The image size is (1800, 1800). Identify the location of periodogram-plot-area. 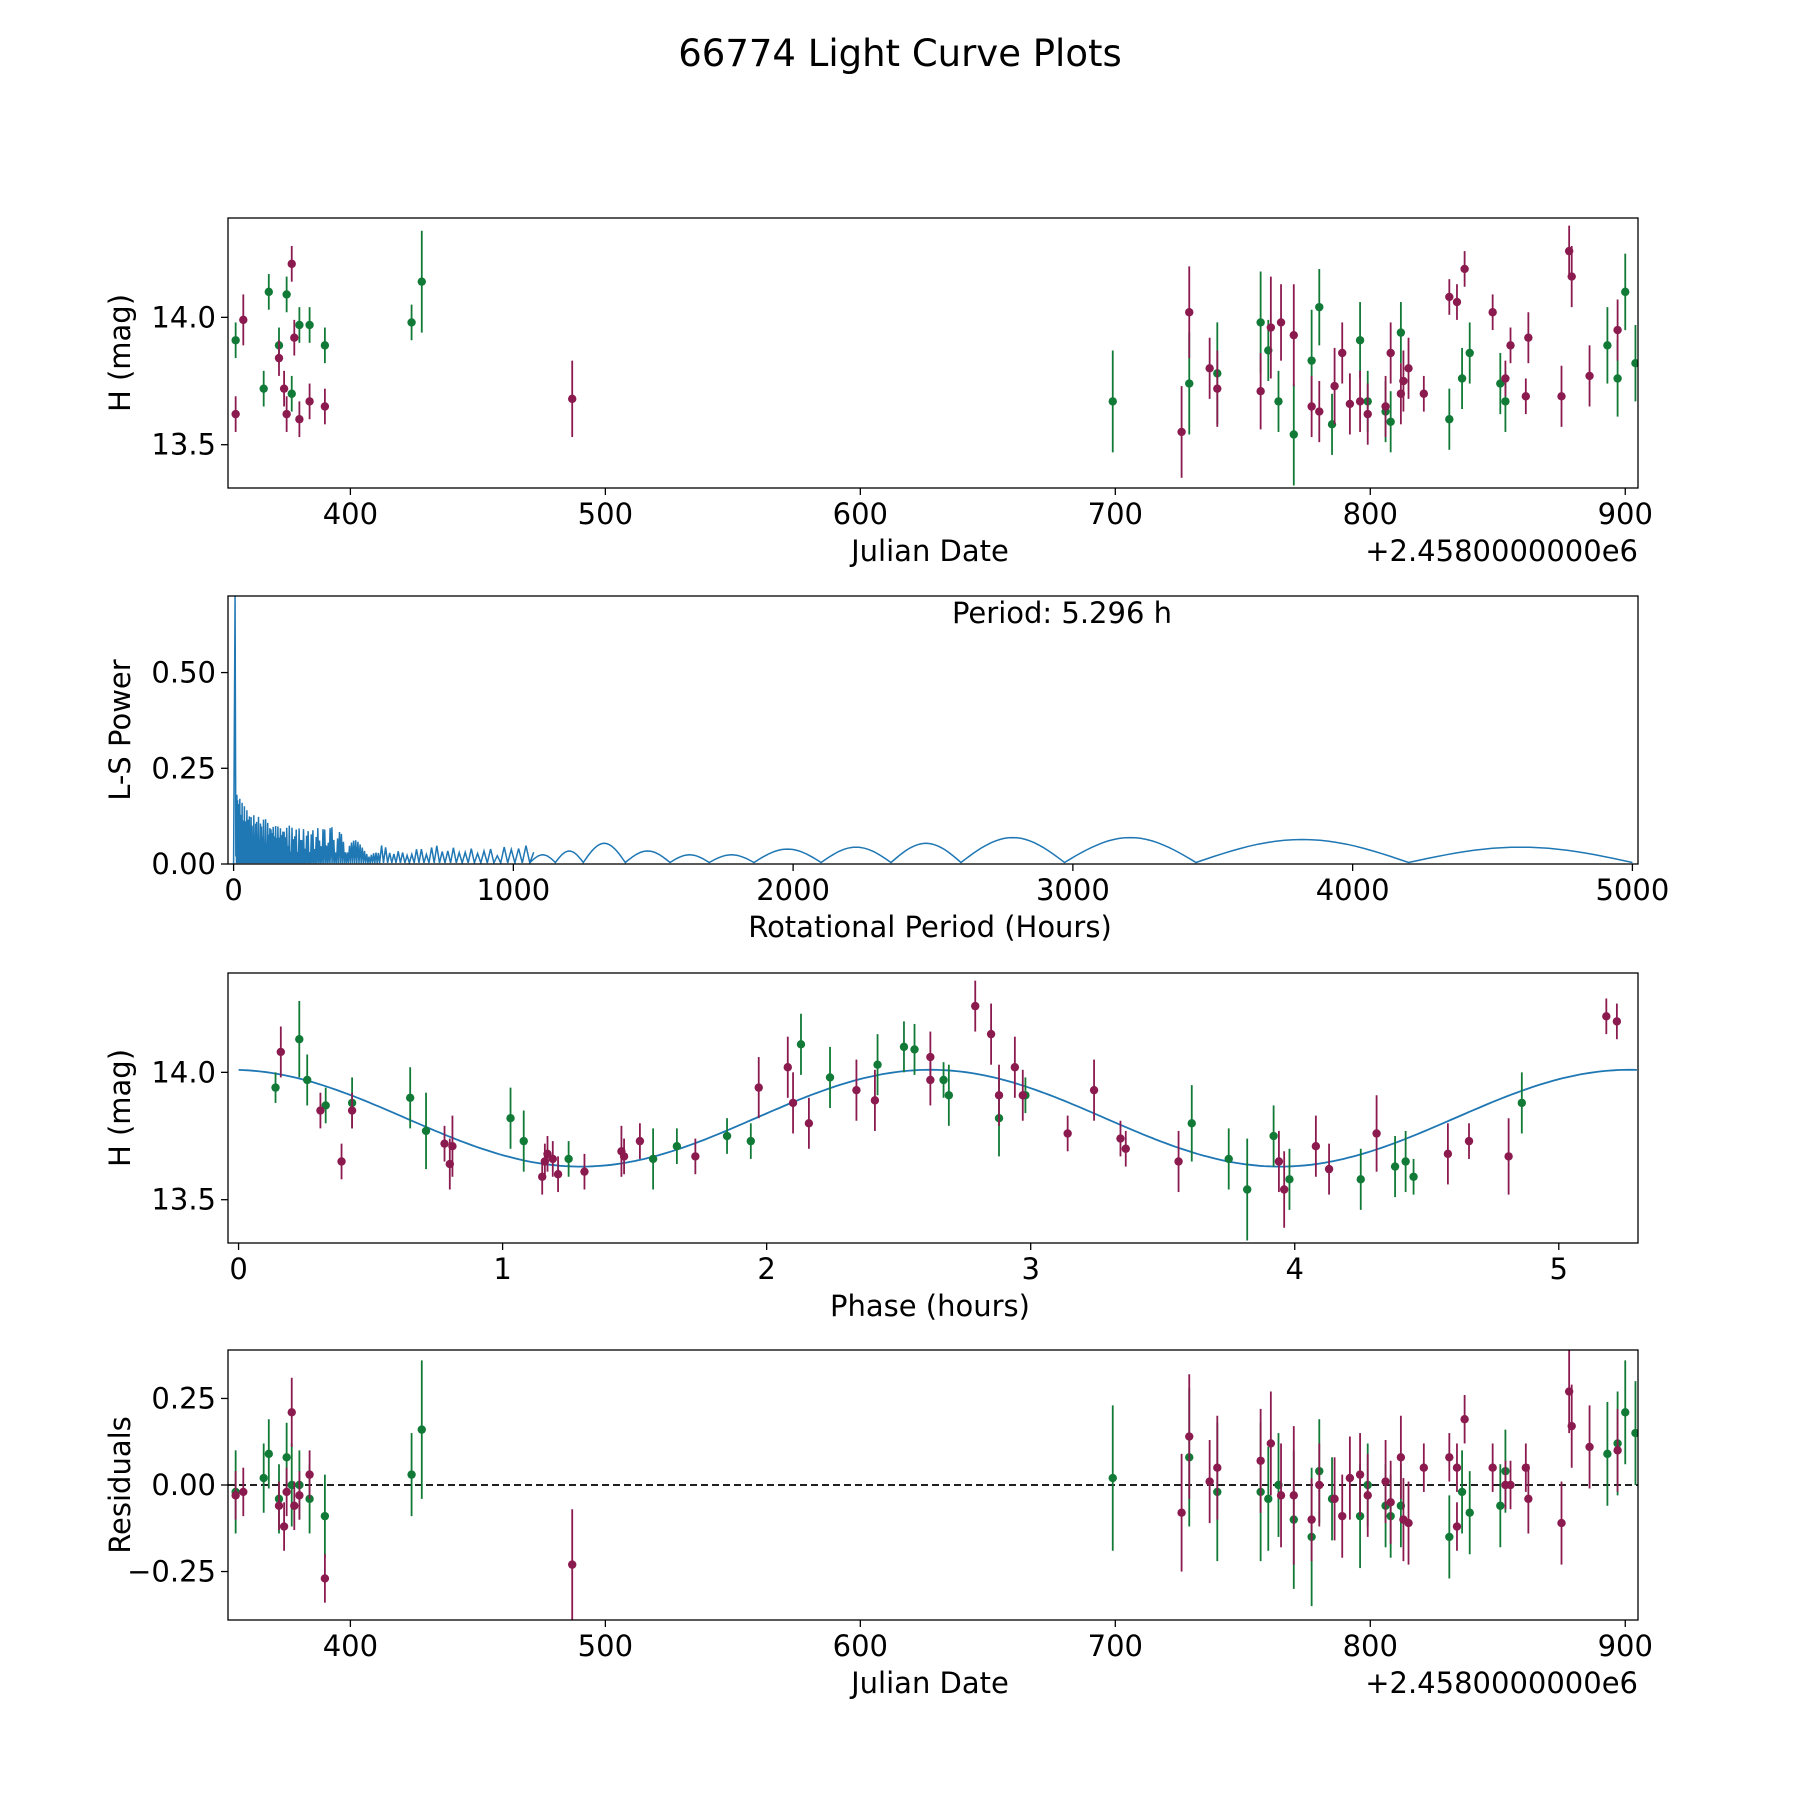
(932, 730).